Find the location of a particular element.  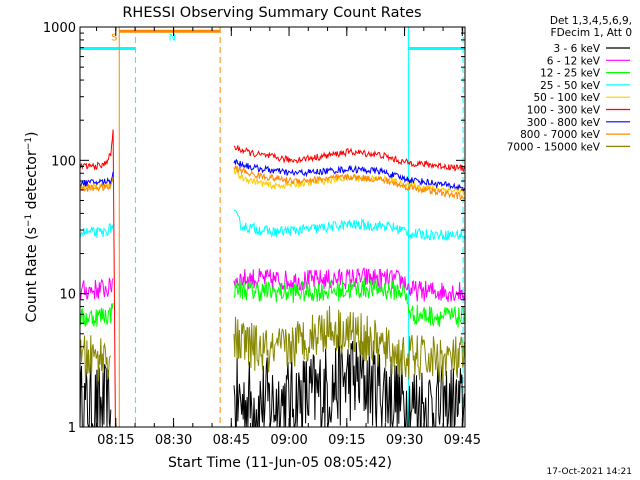

legend-label: 100 - 300 keV is located at coordinates (564, 111).